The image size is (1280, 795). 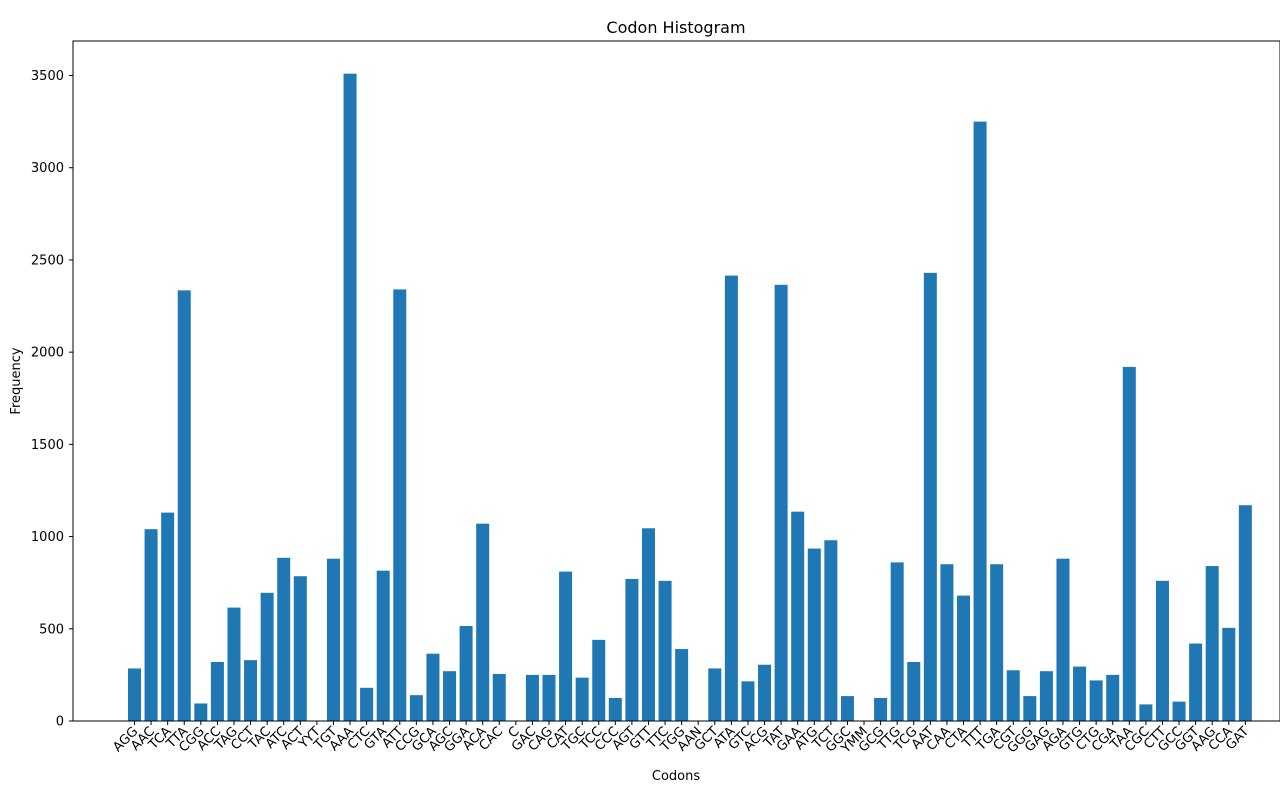 What do you see at coordinates (466, 673) in the screenshot?
I see `bar-gga` at bounding box center [466, 673].